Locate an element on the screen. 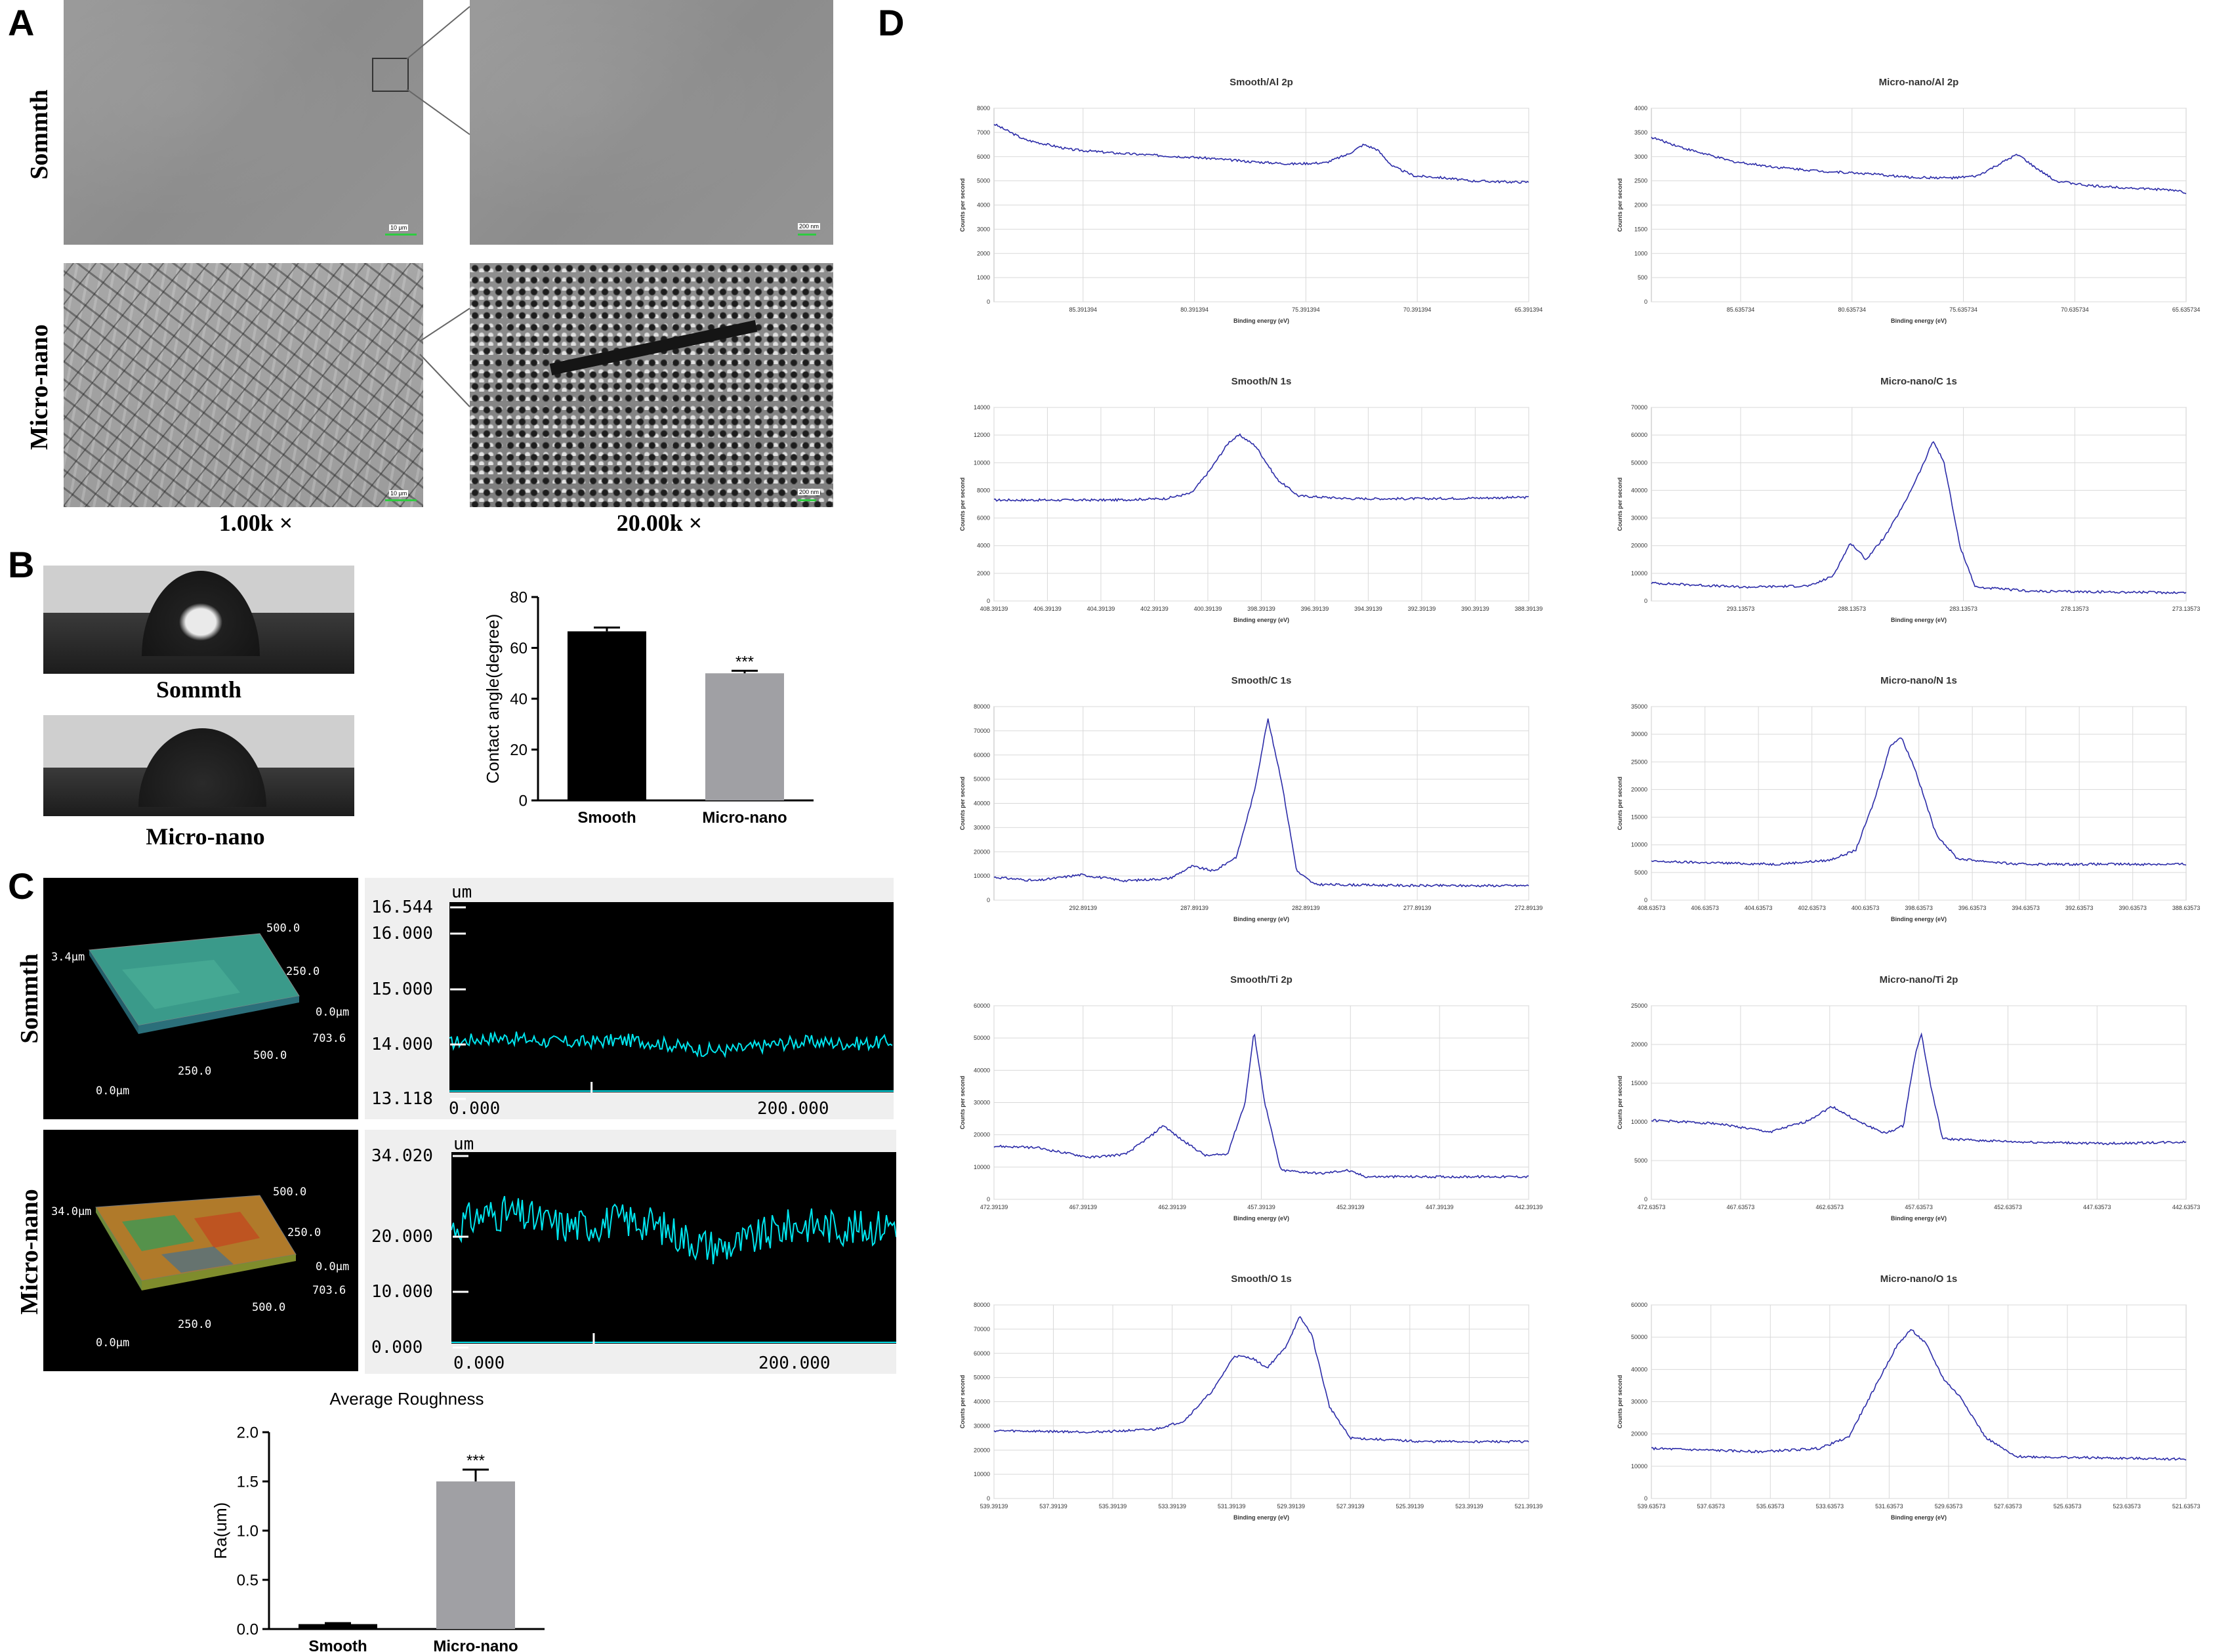  y-tick-label: 80 is located at coordinates (519, 597).